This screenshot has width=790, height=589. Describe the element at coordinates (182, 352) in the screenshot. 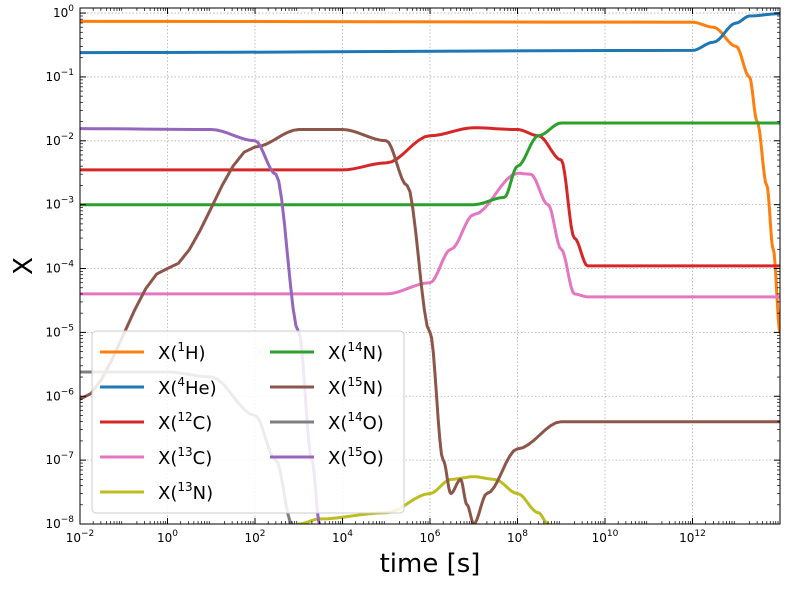

I see `legend-label: X(1H)` at that location.